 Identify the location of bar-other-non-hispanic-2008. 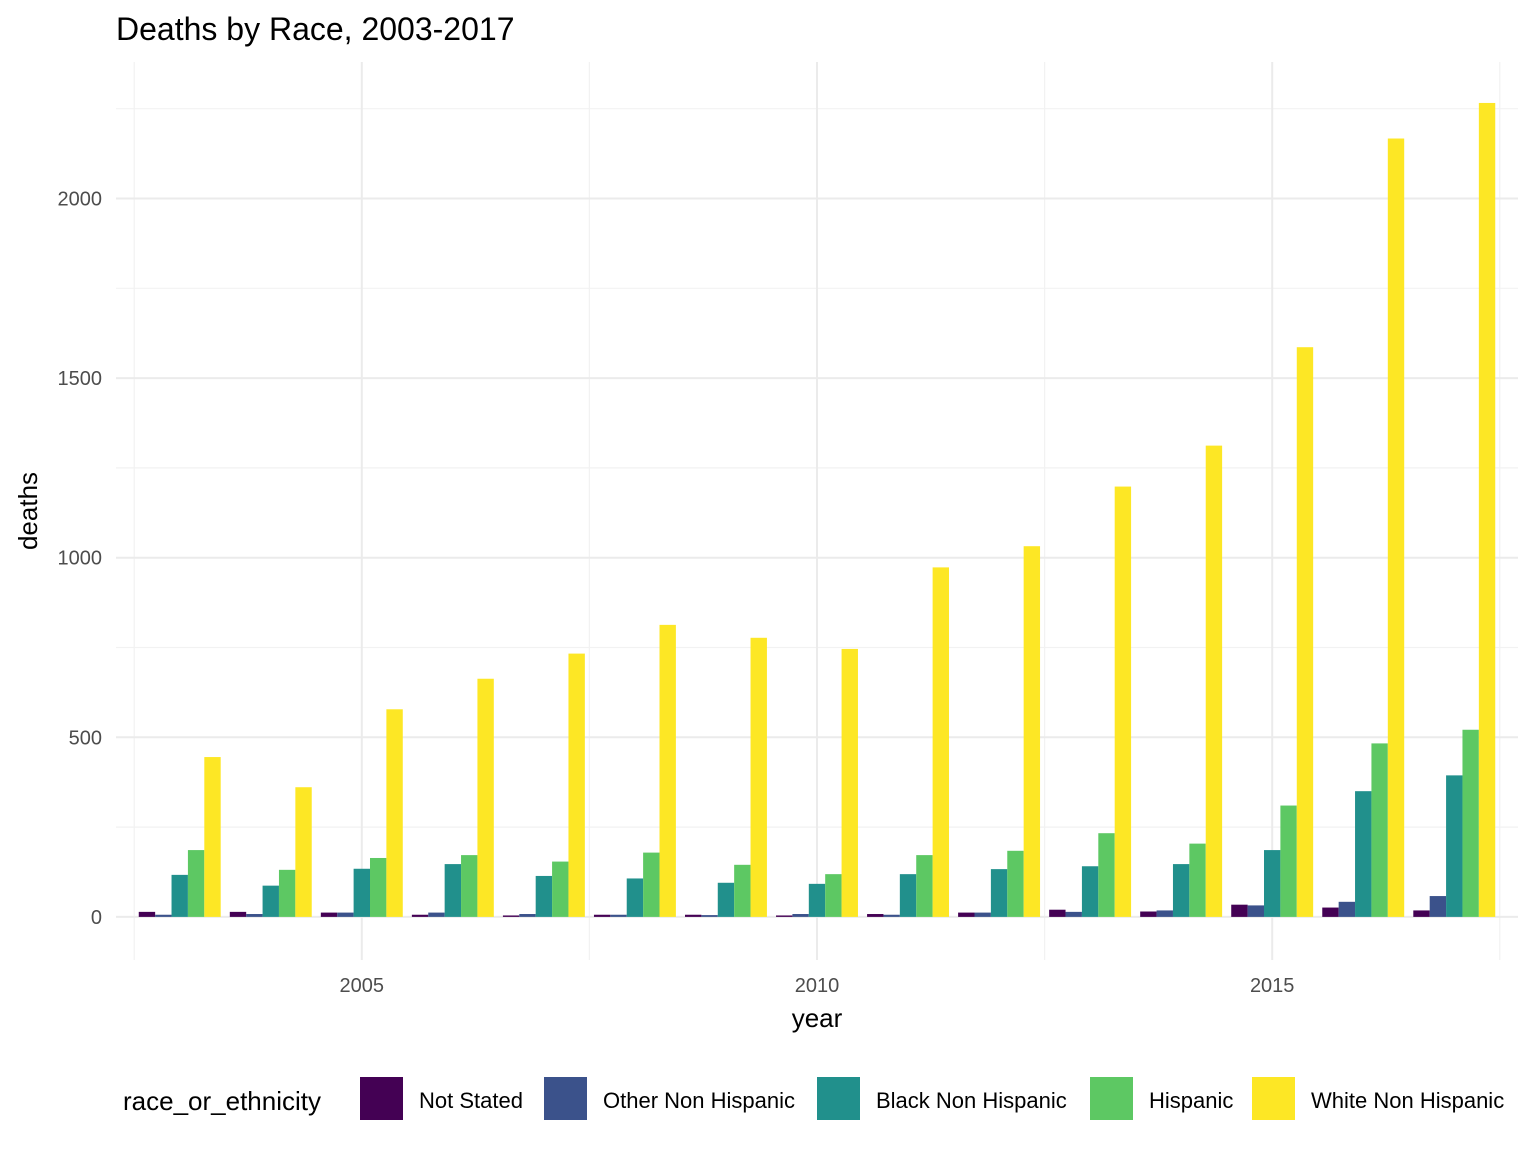
(618, 915).